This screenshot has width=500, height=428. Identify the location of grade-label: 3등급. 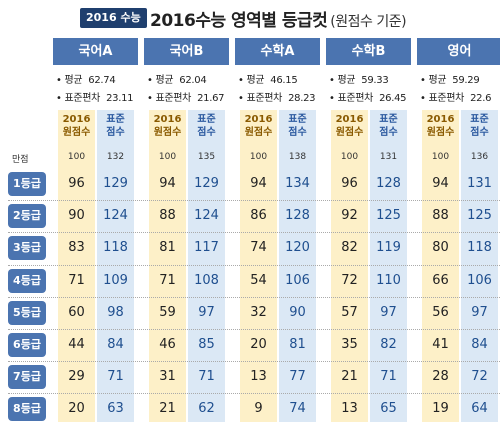
(27, 248).